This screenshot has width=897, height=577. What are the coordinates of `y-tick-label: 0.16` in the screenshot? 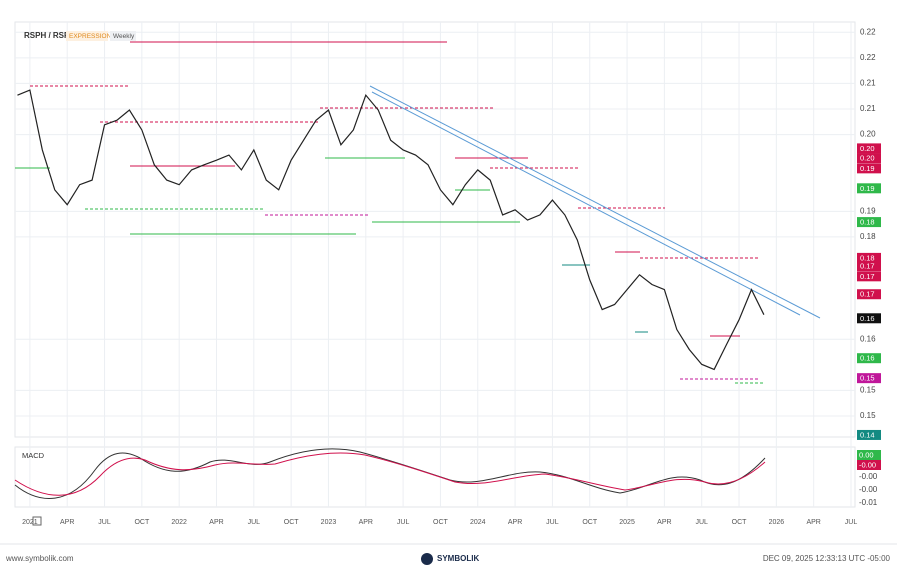 It's located at (868, 338).